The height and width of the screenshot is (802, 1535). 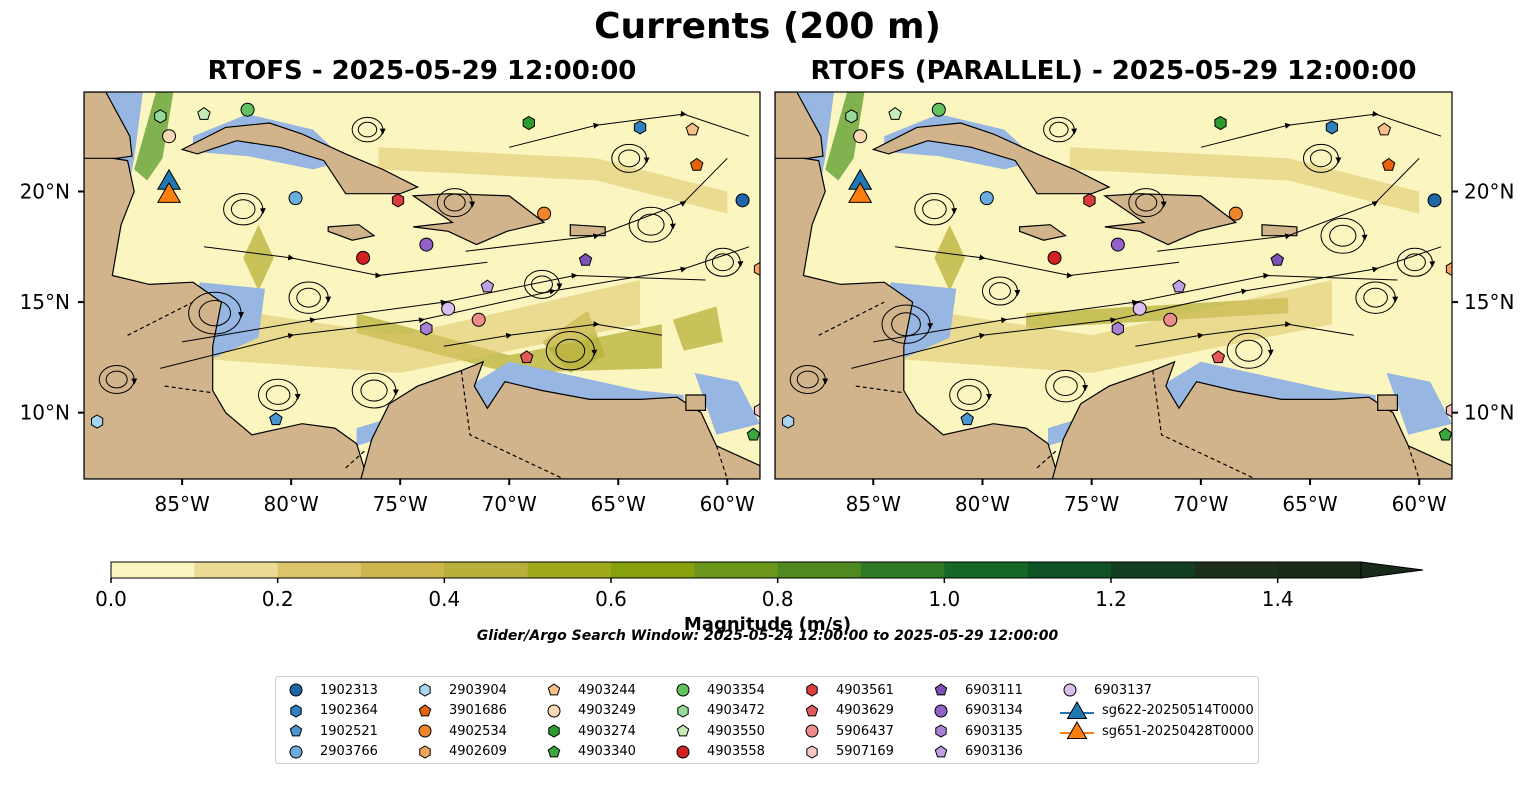 What do you see at coordinates (444, 599) in the screenshot?
I see `colorbar-tick-label: 0.4` at bounding box center [444, 599].